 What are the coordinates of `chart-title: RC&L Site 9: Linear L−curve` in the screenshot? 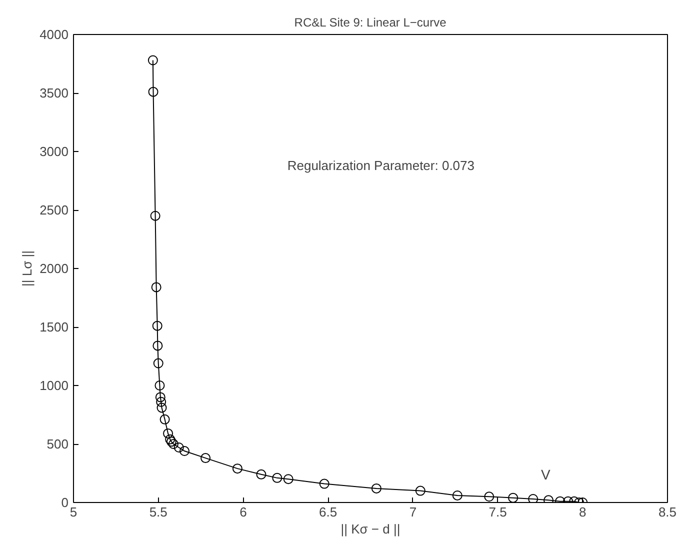 It's located at (370, 23).